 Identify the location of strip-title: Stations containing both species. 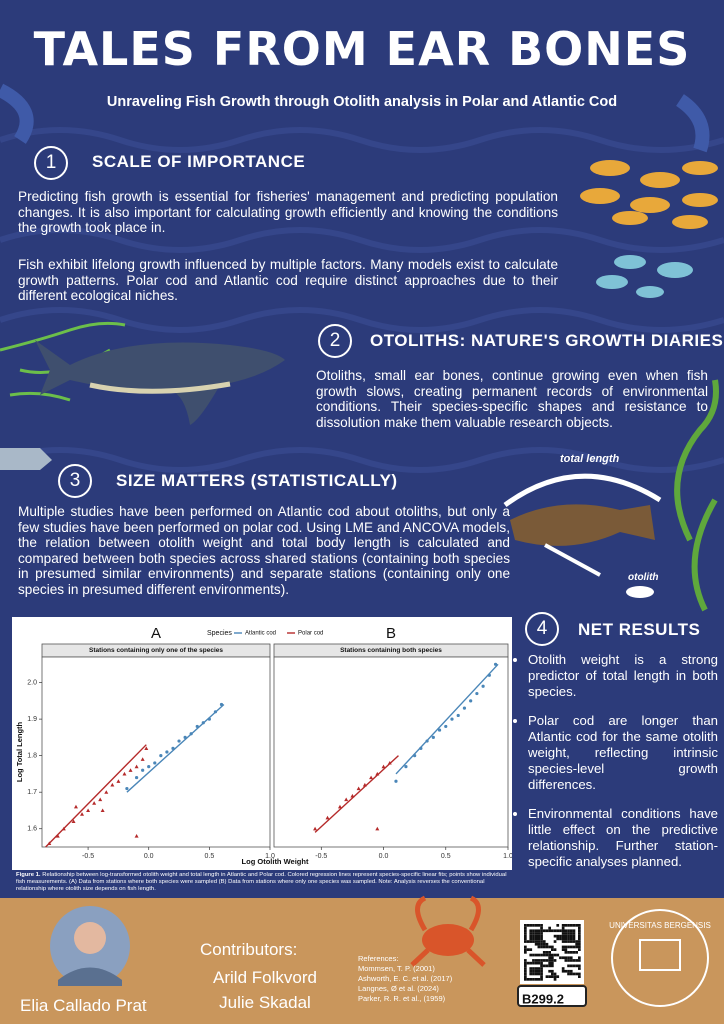
(391, 650).